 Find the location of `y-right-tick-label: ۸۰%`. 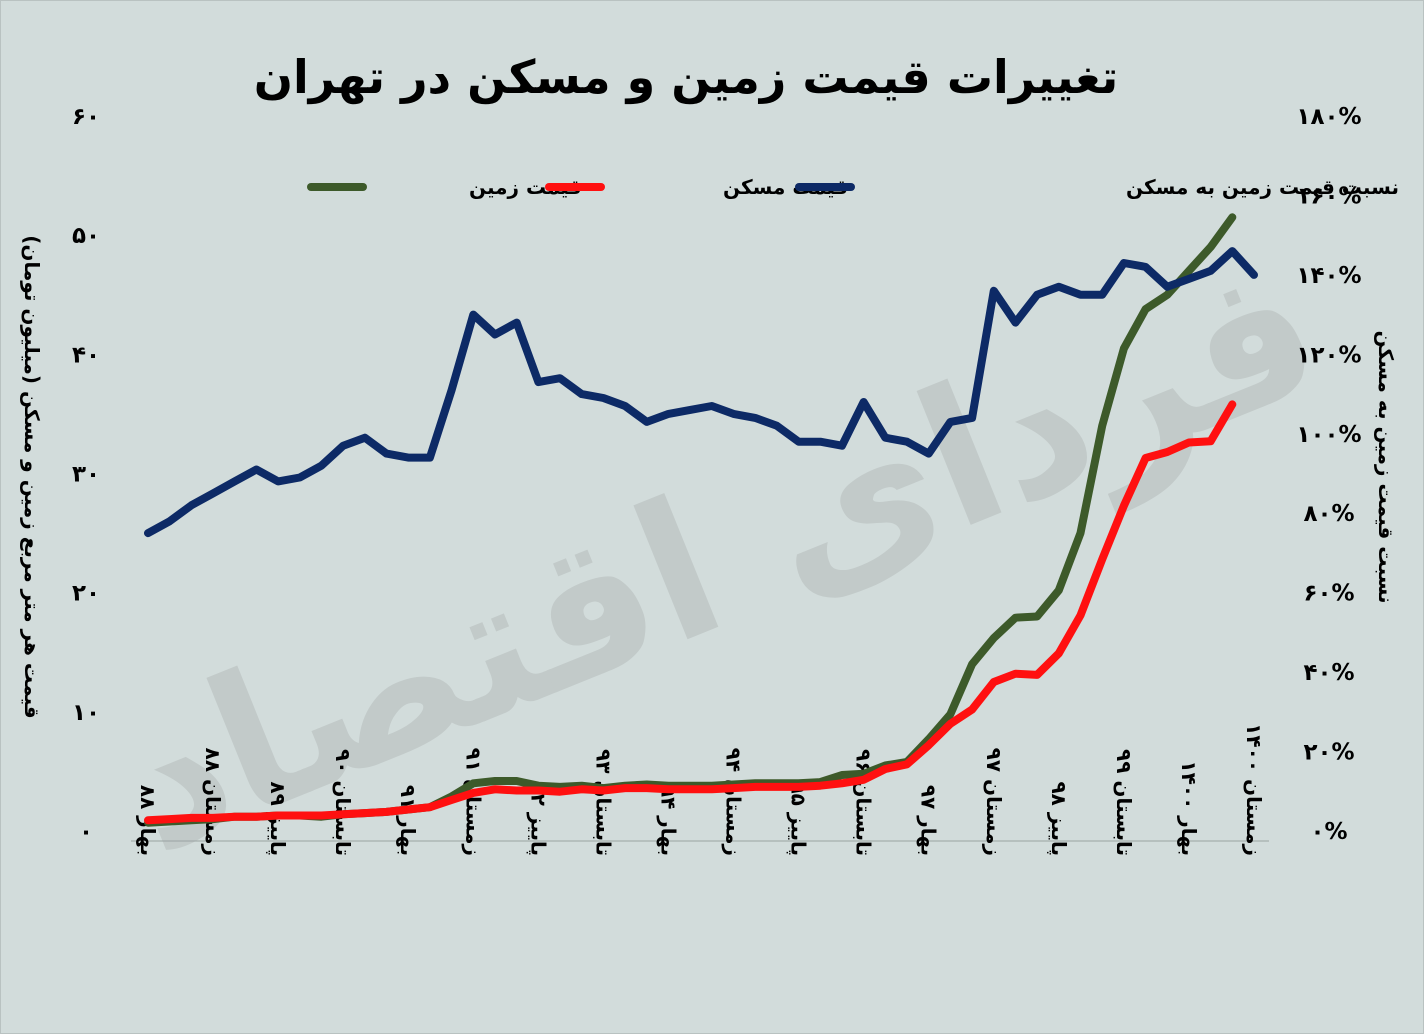

y-right-tick-label: ۸۰% is located at coordinates (1328, 514).